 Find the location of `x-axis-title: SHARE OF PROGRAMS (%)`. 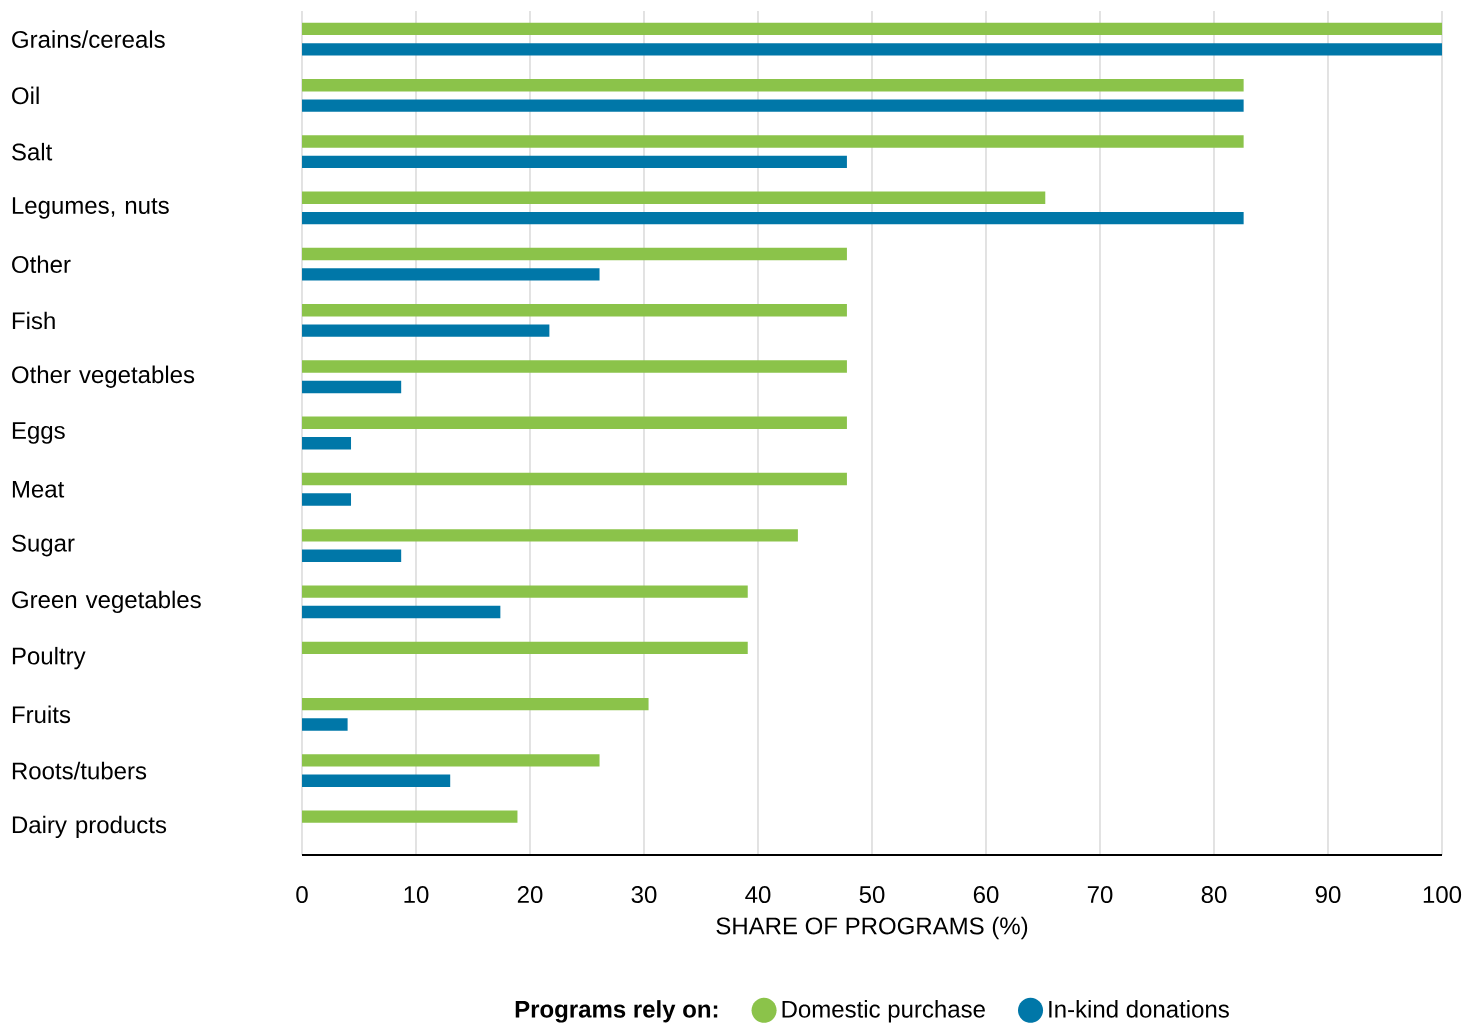

x-axis-title: SHARE OF PROGRAMS (%) is located at coordinates (872, 928).